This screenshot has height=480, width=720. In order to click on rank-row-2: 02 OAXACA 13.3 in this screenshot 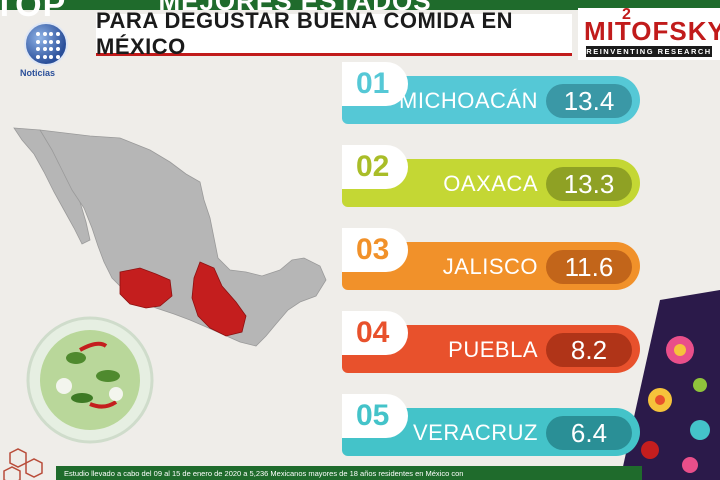, I will do `click(492, 177)`.